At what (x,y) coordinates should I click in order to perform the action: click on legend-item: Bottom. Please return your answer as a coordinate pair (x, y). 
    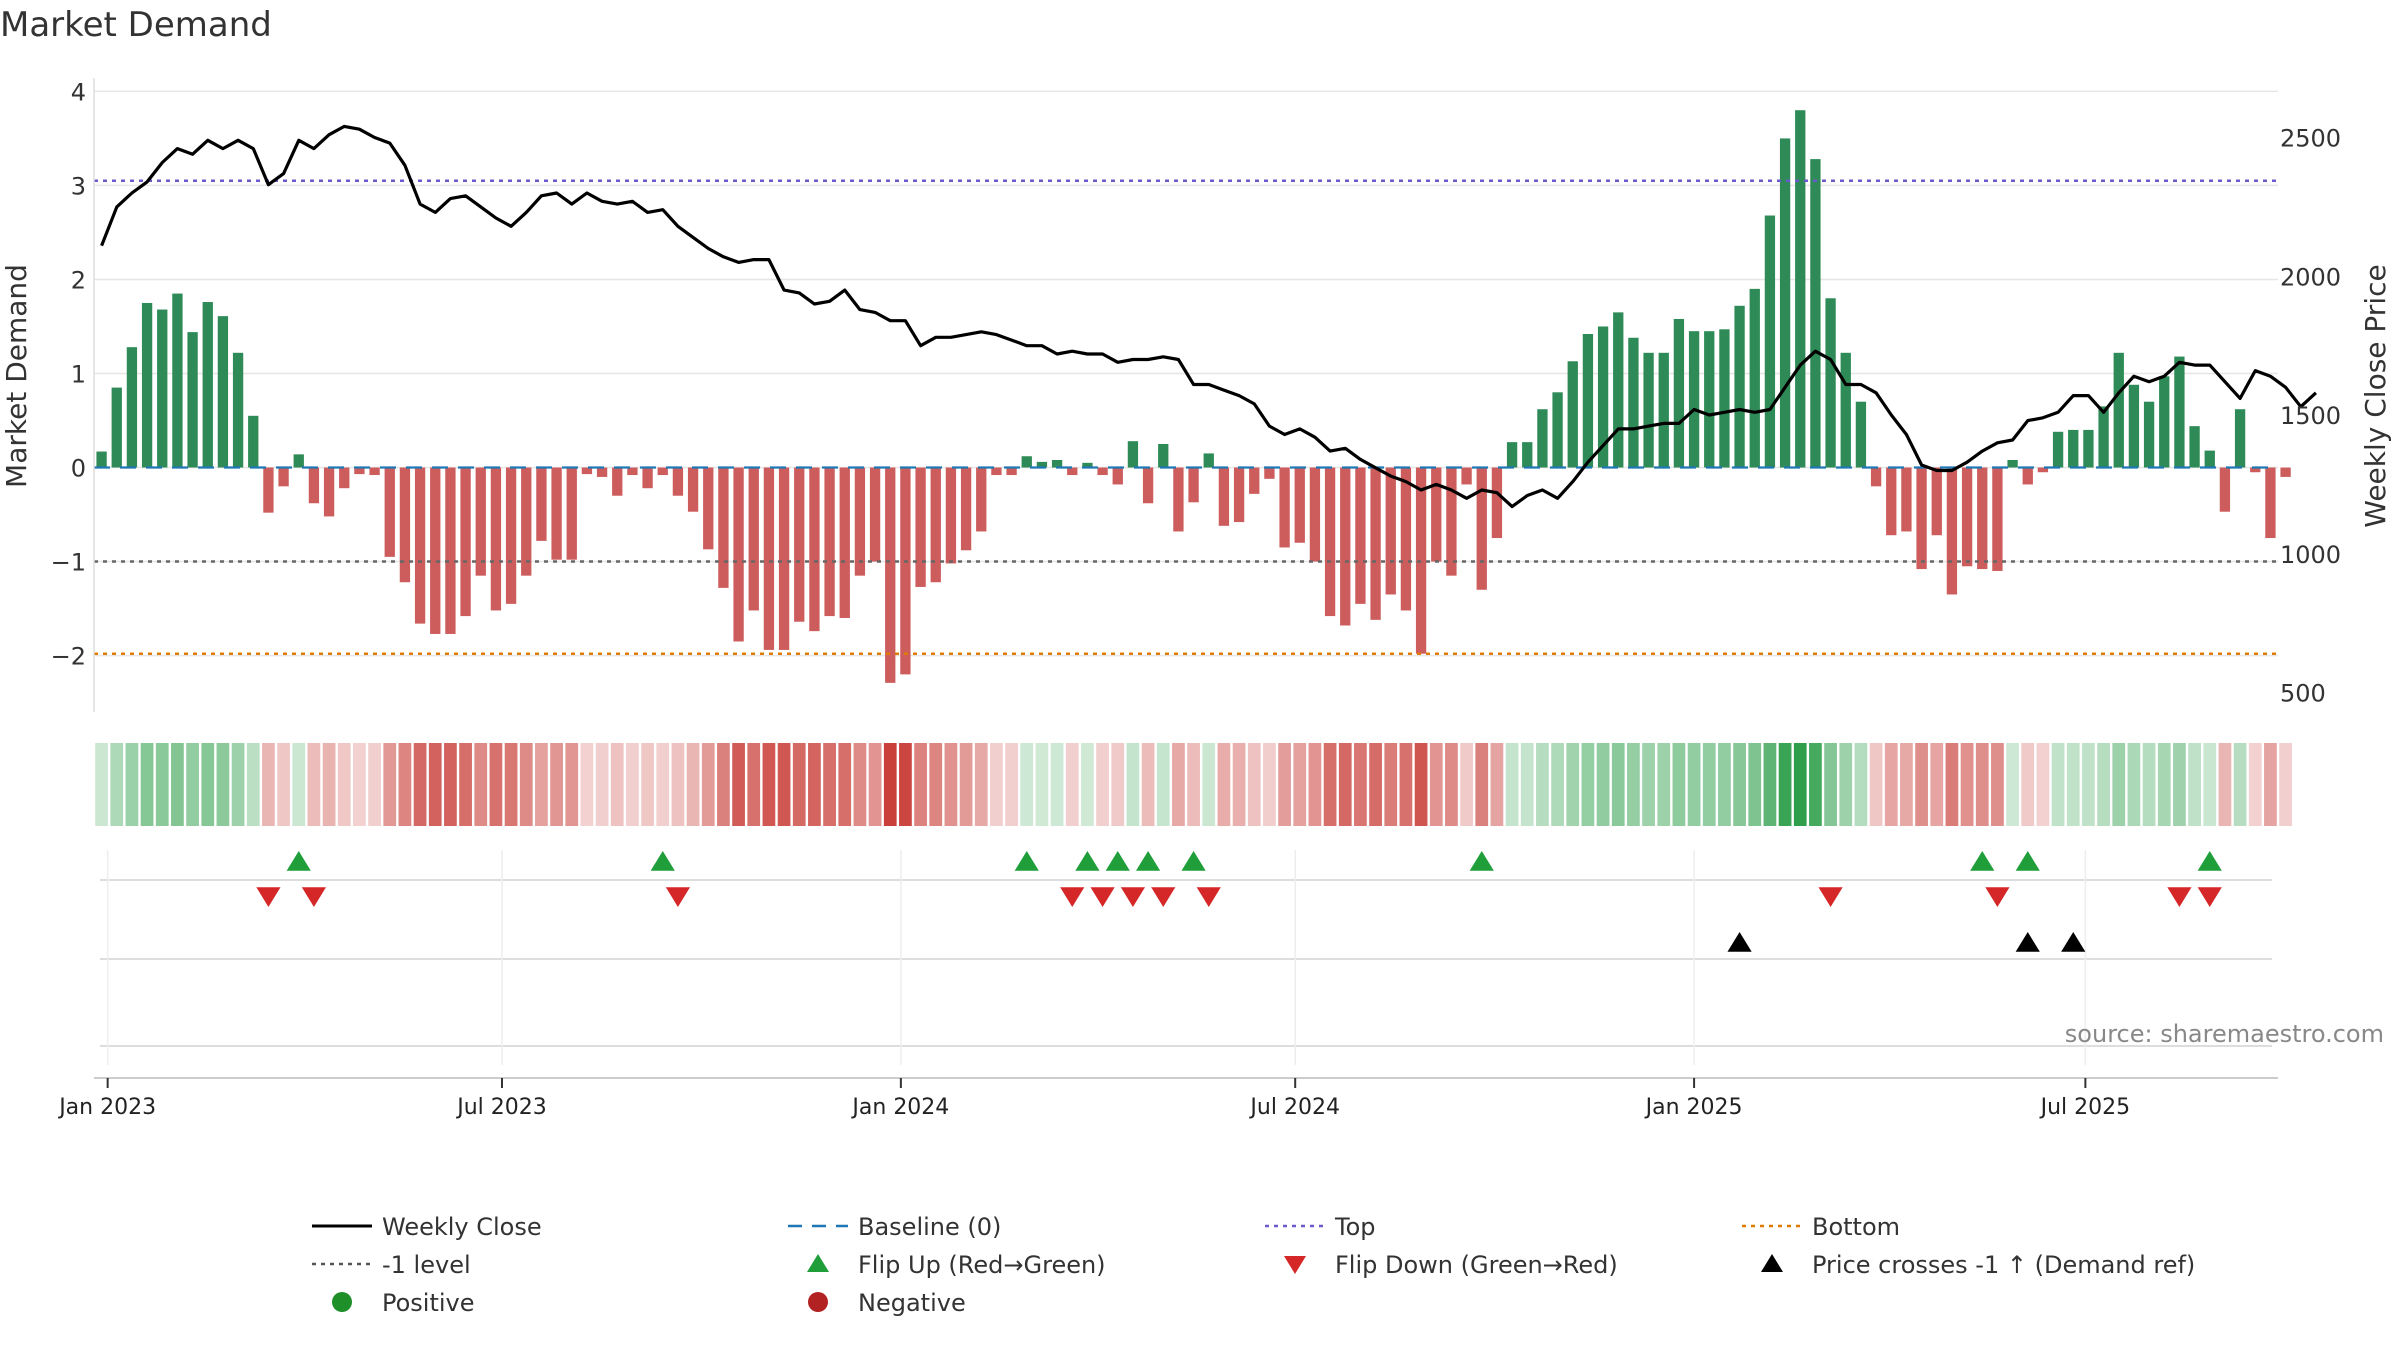
    Looking at the image, I should click on (1821, 1227).